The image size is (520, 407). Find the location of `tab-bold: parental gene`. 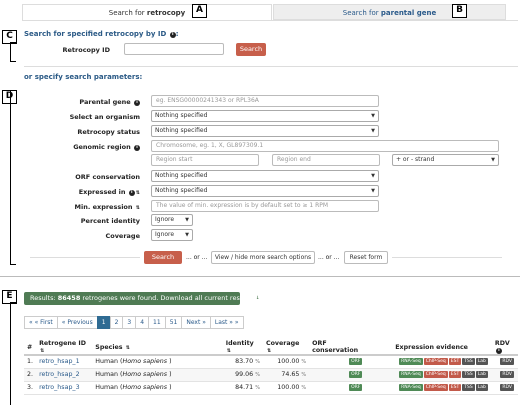

tab-bold: parental gene is located at coordinates (408, 13).